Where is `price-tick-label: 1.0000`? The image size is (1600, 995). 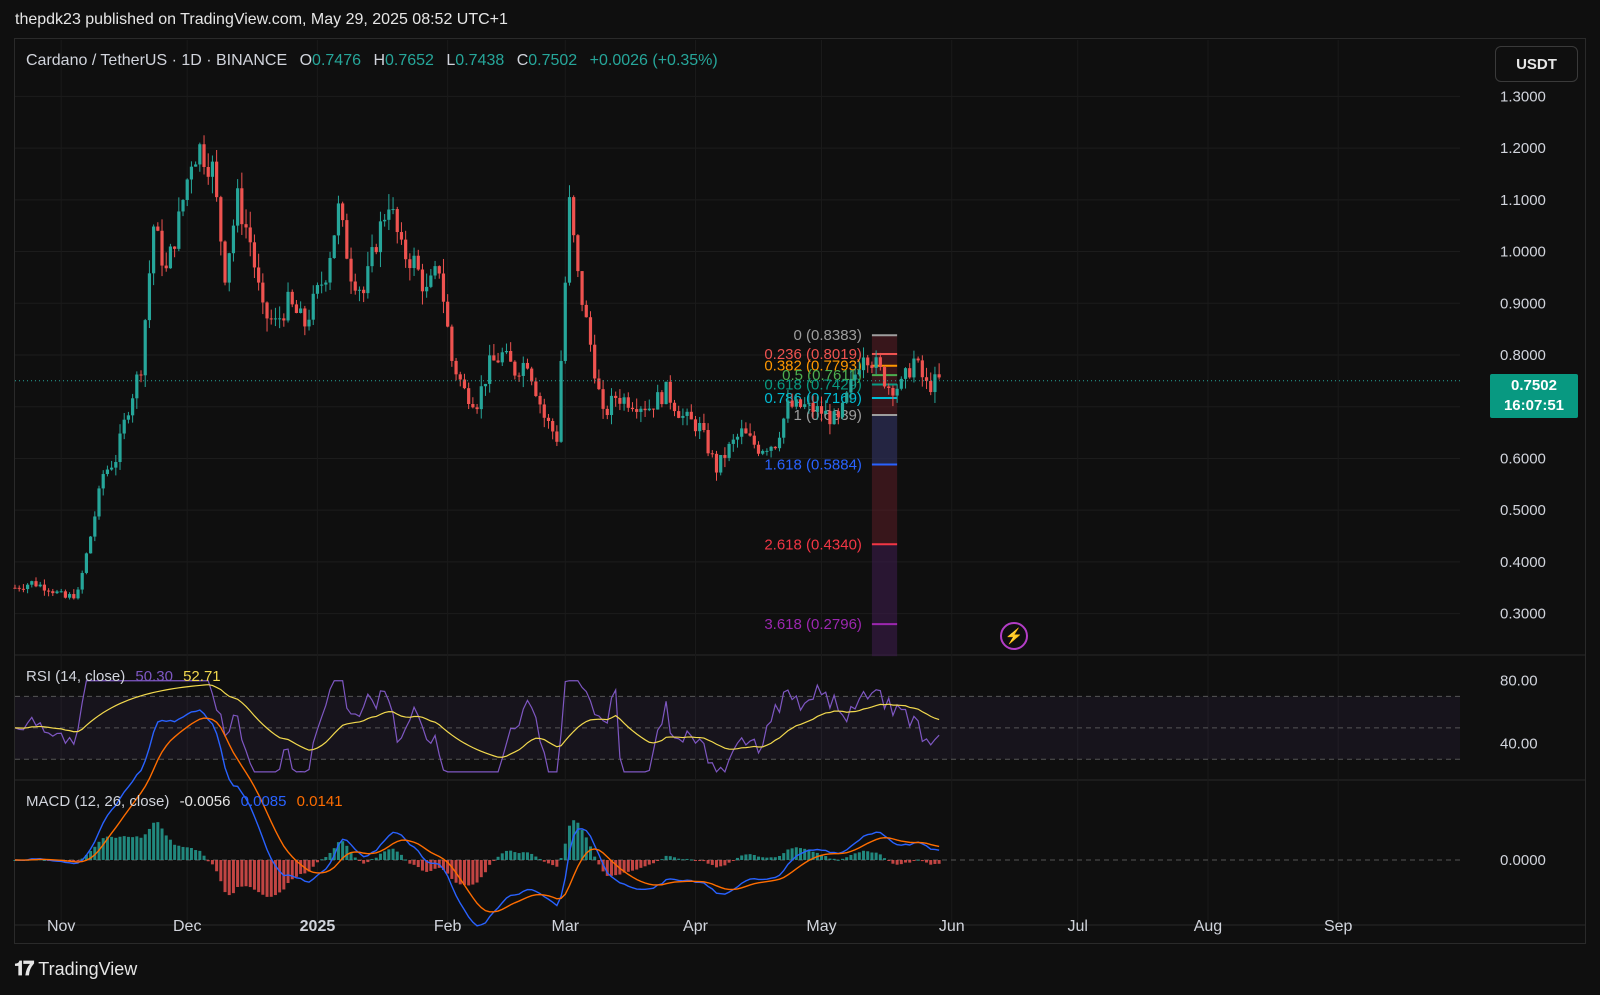 price-tick-label: 1.0000 is located at coordinates (1523, 252).